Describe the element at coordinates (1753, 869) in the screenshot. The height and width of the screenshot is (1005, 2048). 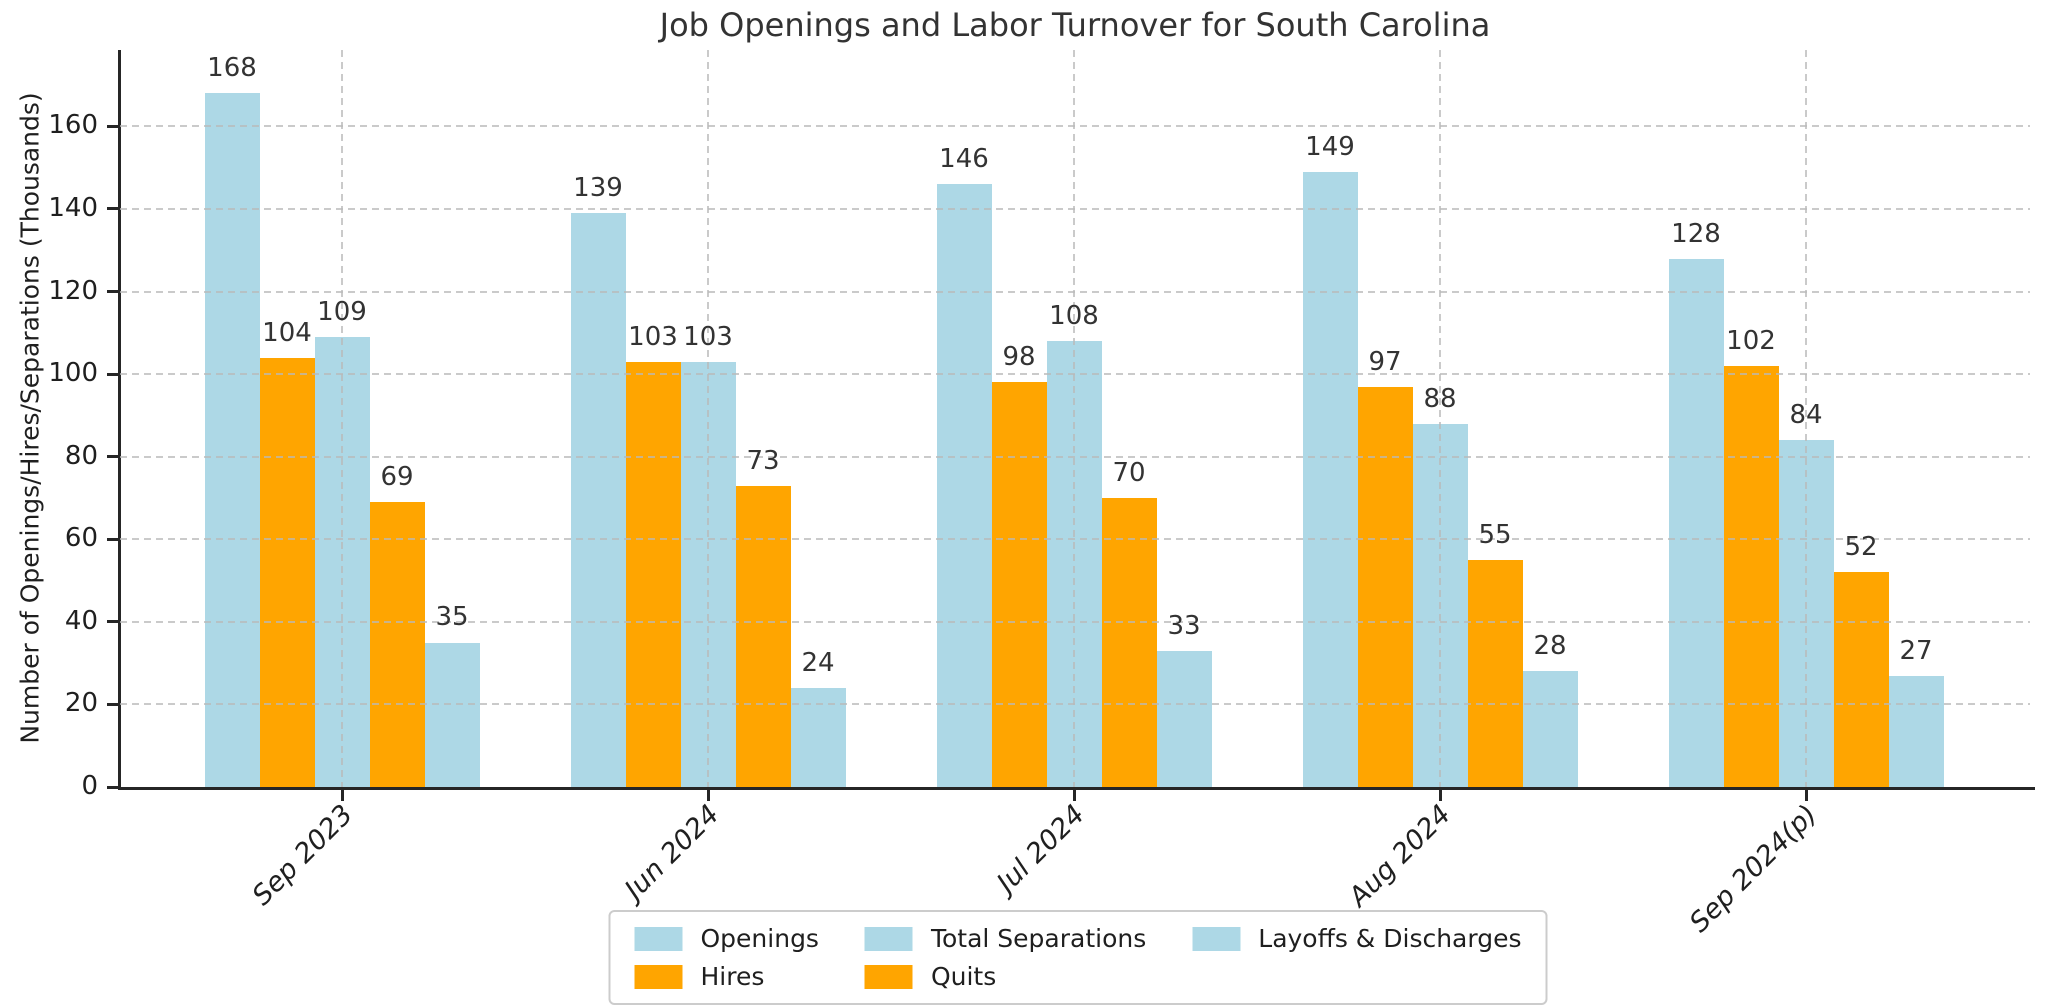
I see `x-tick-label-sep-2024-p: Sep 2024(p)` at that location.